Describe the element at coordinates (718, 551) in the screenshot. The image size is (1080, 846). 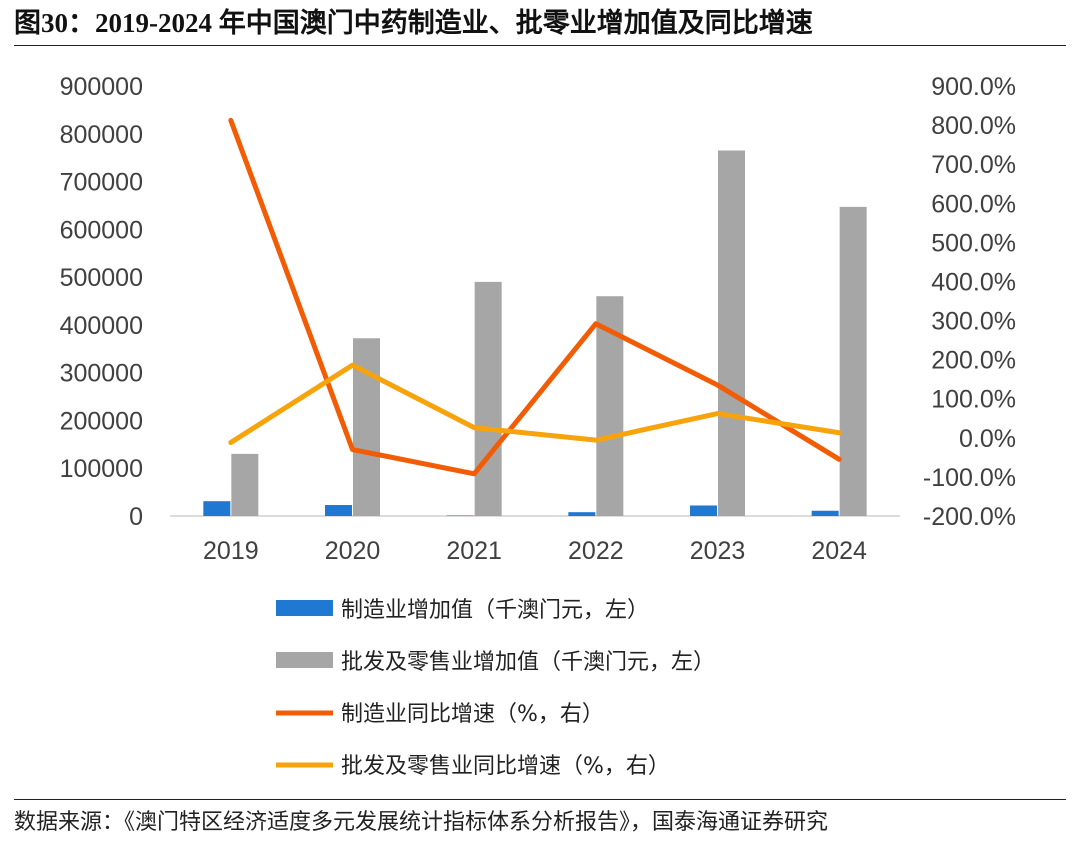
I see `x-tick-label: 2023` at that location.